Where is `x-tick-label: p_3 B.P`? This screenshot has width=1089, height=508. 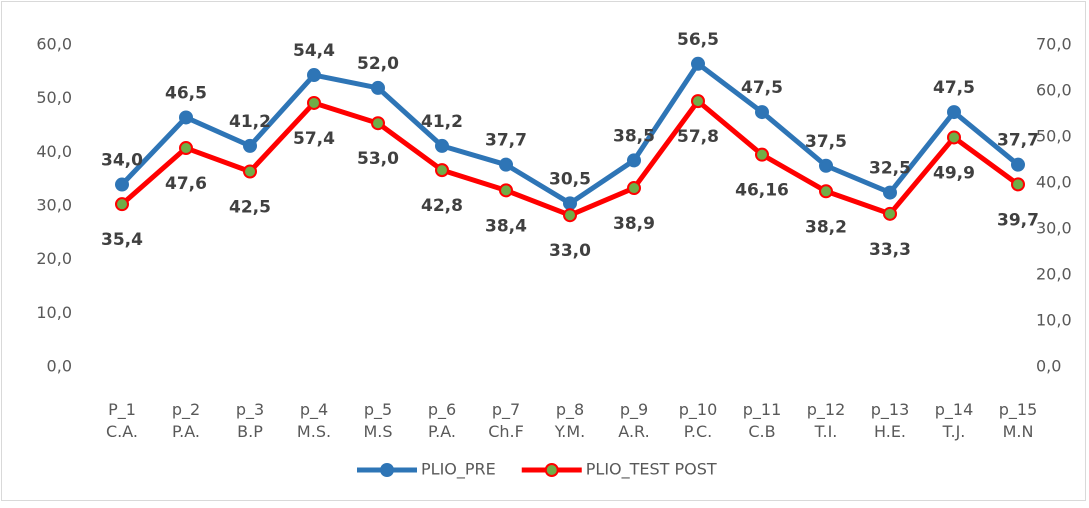
x-tick-label: p_3 B.P is located at coordinates (250, 420).